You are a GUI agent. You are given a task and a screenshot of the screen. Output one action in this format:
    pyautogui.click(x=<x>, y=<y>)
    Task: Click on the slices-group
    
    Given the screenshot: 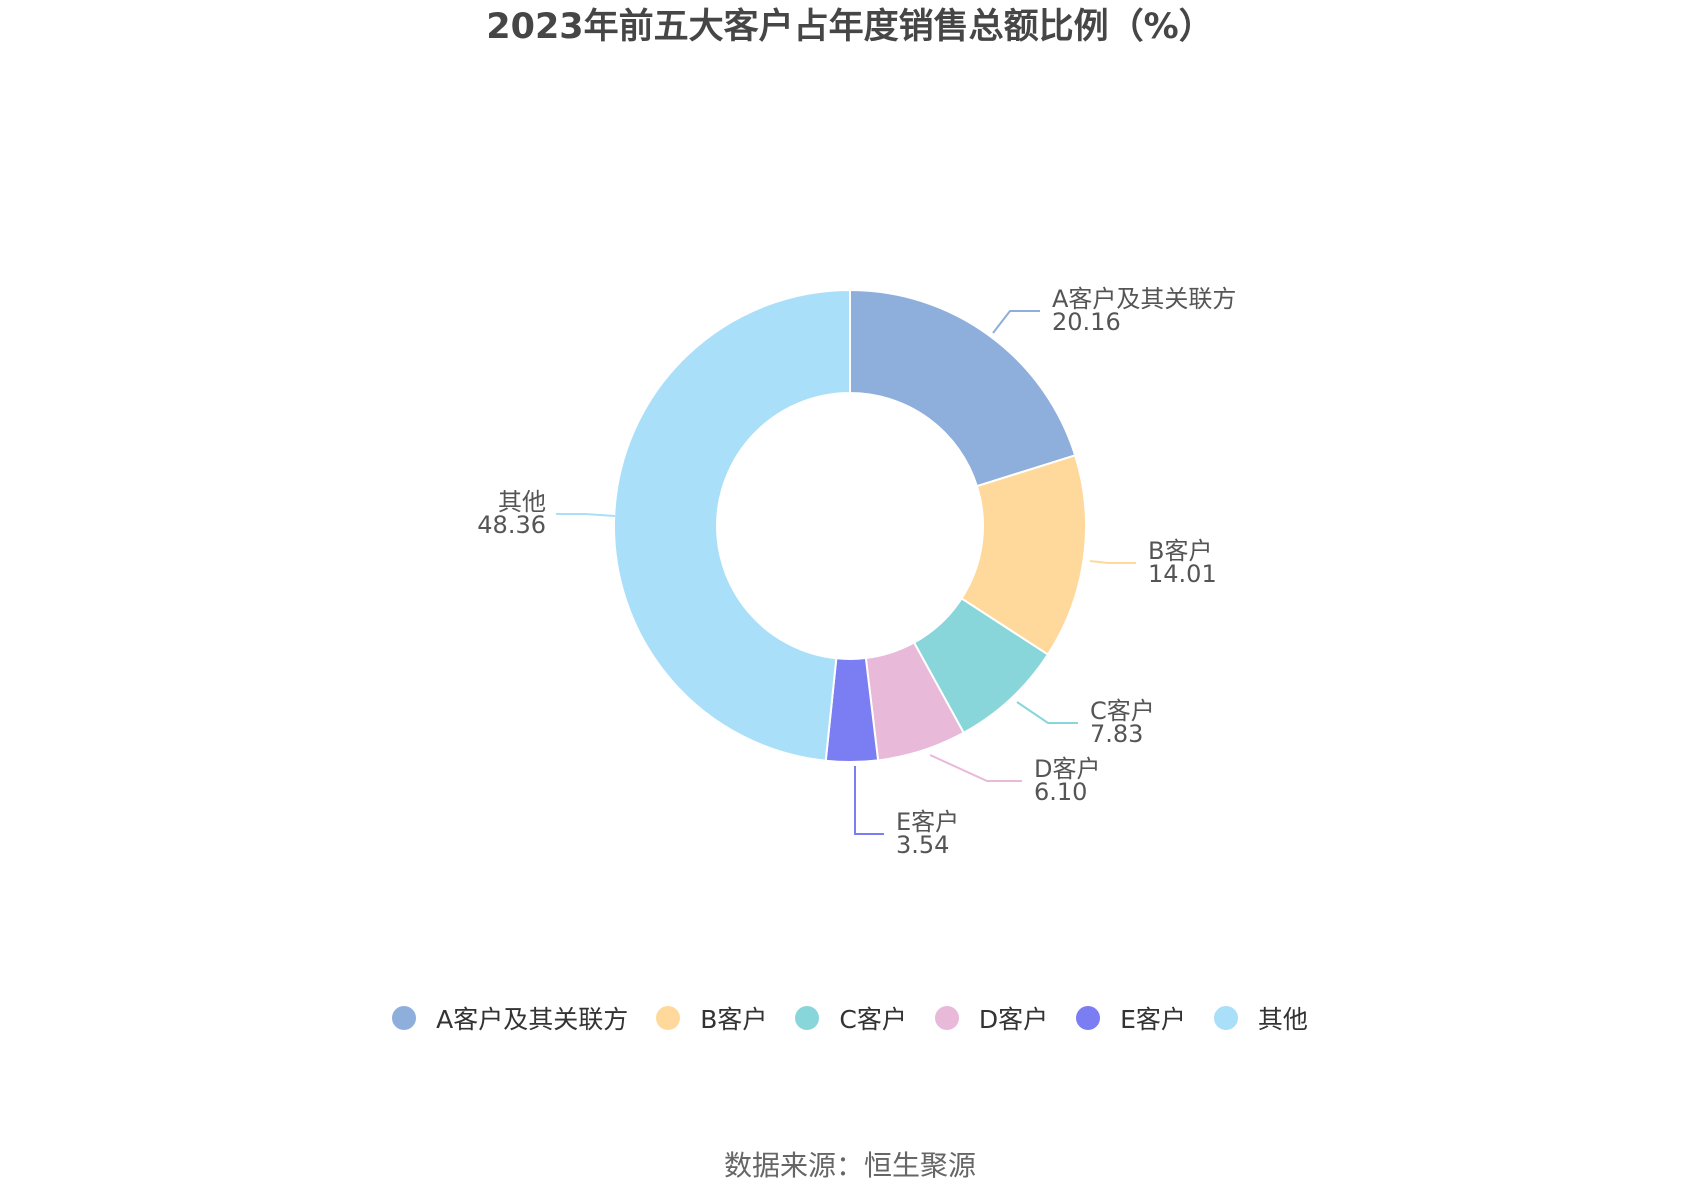 What is the action you would take?
    pyautogui.click(x=850, y=525)
    